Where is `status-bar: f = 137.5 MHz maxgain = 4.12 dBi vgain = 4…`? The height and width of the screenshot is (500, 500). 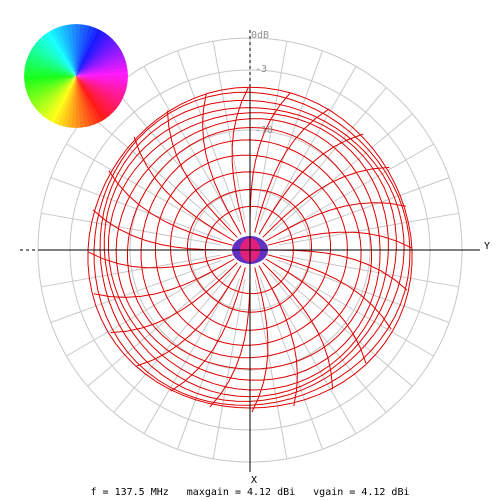
status-bar: f = 137.5 MHz maxgain = 4.12 dBi vgain = 4… is located at coordinates (250, 492).